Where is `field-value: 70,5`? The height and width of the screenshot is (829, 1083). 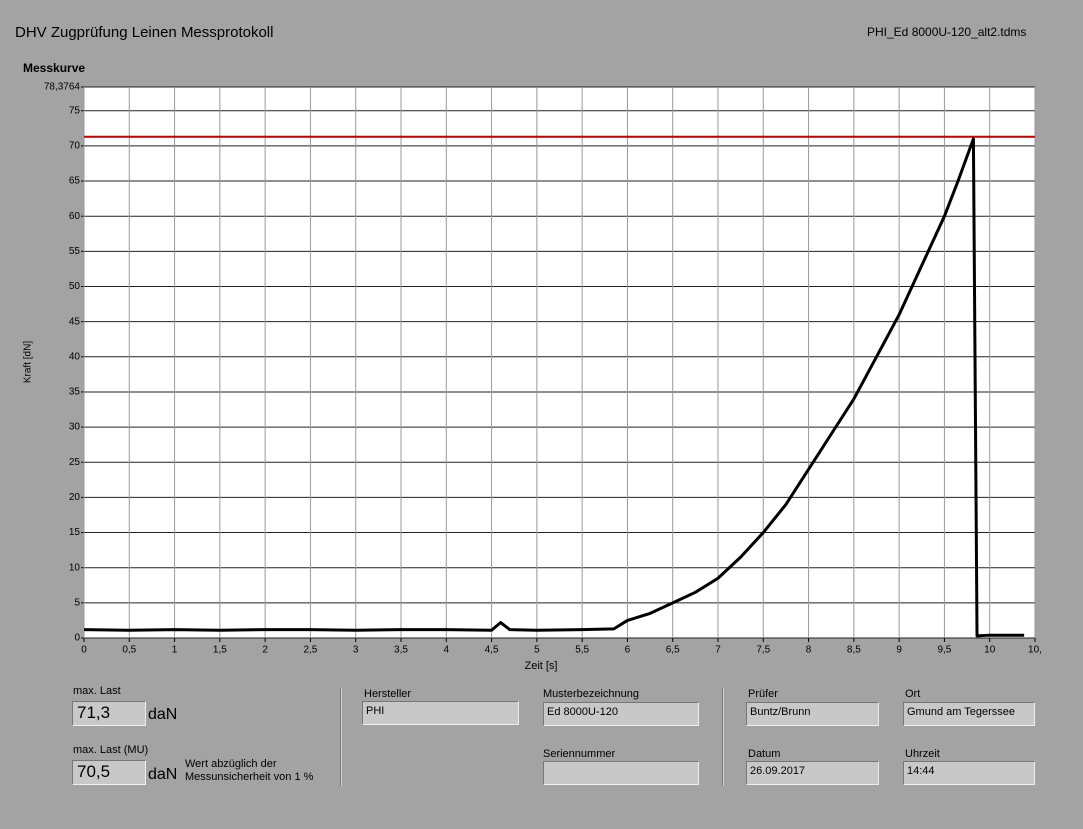 field-value: 70,5 is located at coordinates (109, 772).